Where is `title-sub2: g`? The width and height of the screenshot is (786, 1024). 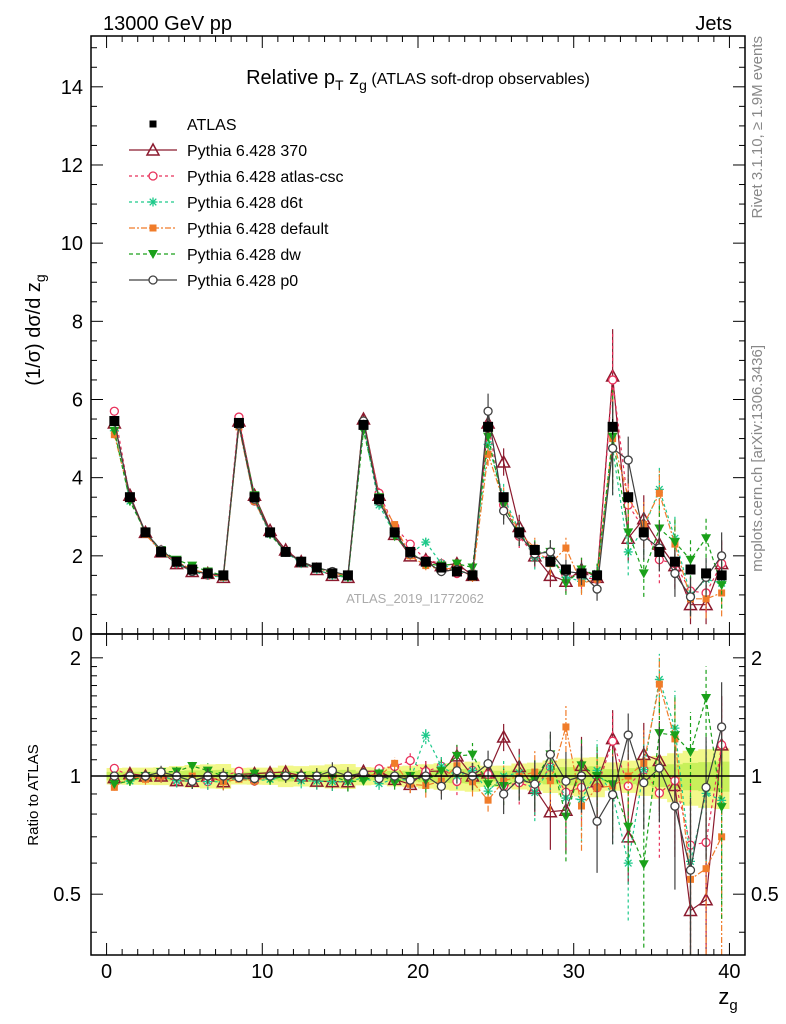 title-sub2: g is located at coordinates (363, 85).